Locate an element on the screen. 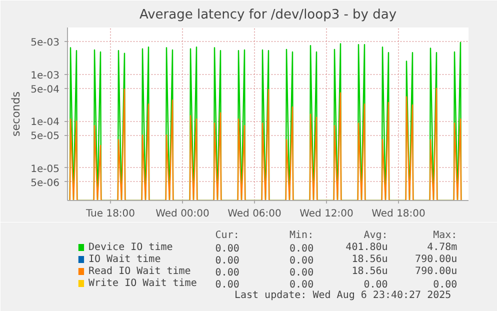  text: 401.80u is located at coordinates (367, 247).